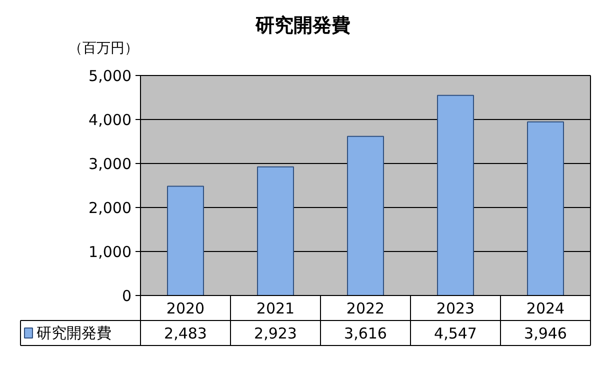 The width and height of the screenshot is (605, 368). What do you see at coordinates (302, 25) in the screenshot?
I see `chart-title: 研究開発費` at bounding box center [302, 25].